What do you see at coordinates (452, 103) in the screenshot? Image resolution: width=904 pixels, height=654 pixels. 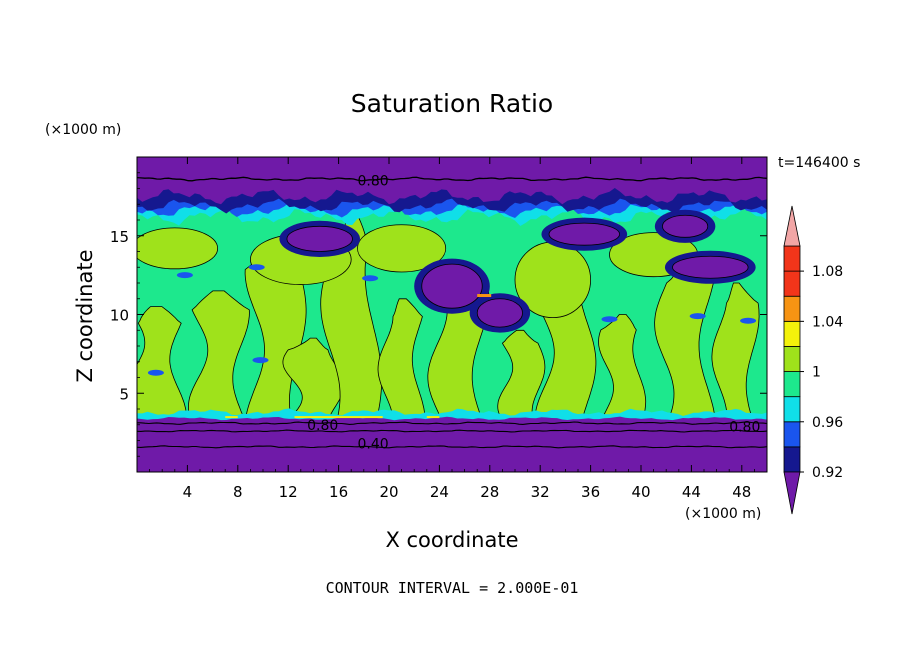 I see `chart-title: Saturation Ratio` at bounding box center [452, 103].